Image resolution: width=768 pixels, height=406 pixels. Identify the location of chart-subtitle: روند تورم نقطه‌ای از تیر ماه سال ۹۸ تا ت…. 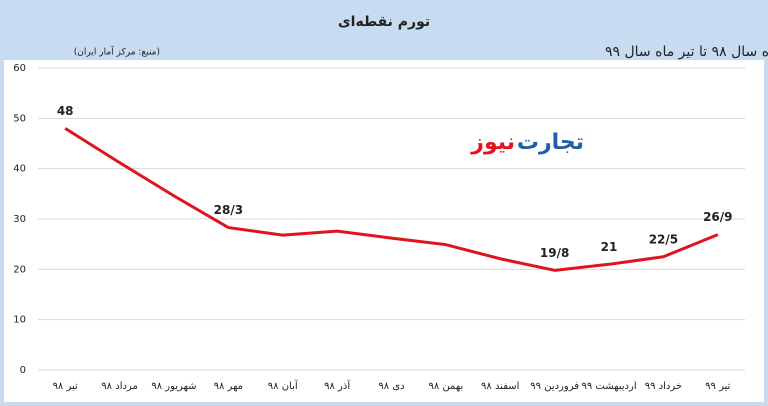
(686, 52).